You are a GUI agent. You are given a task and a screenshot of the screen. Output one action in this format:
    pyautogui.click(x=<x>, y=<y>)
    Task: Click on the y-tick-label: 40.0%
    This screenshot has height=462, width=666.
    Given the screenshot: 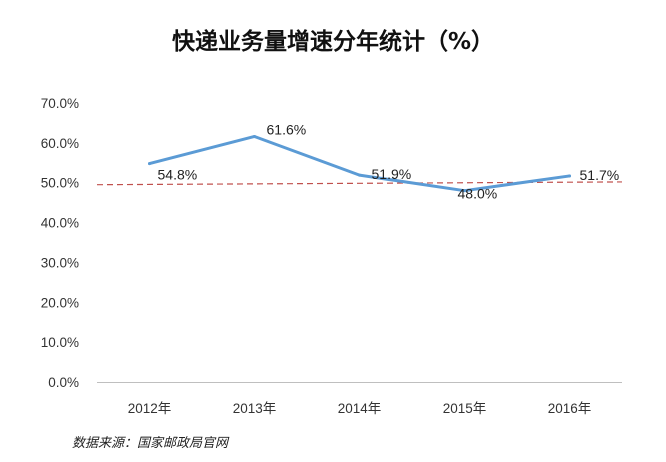 What is the action you would take?
    pyautogui.click(x=60, y=223)
    